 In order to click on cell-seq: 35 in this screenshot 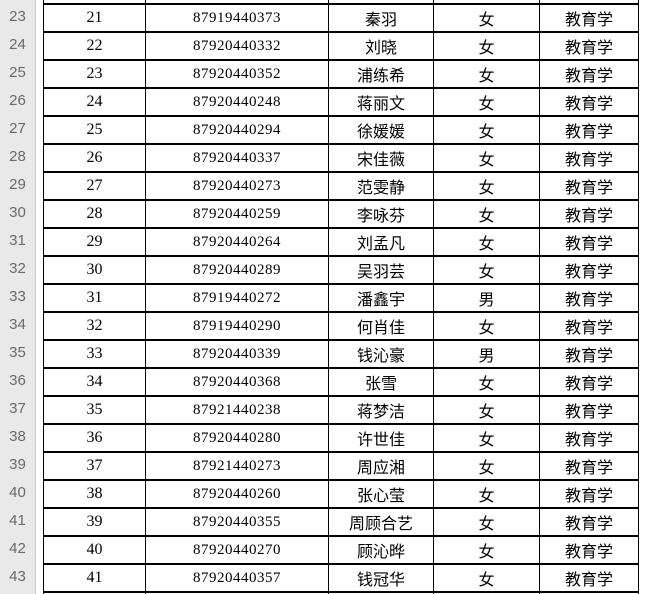, I will do `click(94, 410)`.